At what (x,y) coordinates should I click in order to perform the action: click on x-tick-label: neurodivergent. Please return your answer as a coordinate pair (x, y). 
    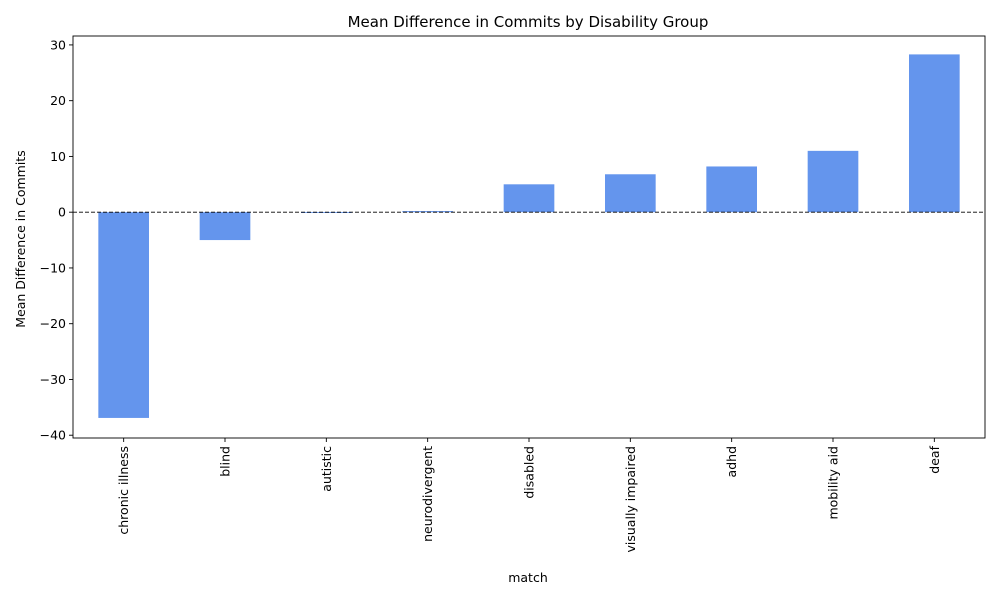
    Looking at the image, I should click on (427, 494).